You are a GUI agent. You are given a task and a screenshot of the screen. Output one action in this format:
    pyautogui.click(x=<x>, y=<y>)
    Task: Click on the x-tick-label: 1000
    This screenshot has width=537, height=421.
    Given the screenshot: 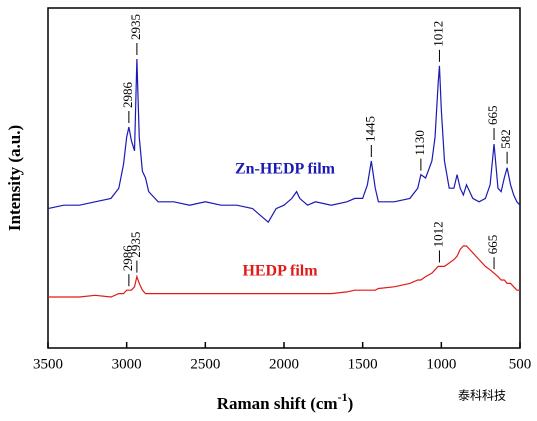 What is the action you would take?
    pyautogui.click(x=441, y=364)
    